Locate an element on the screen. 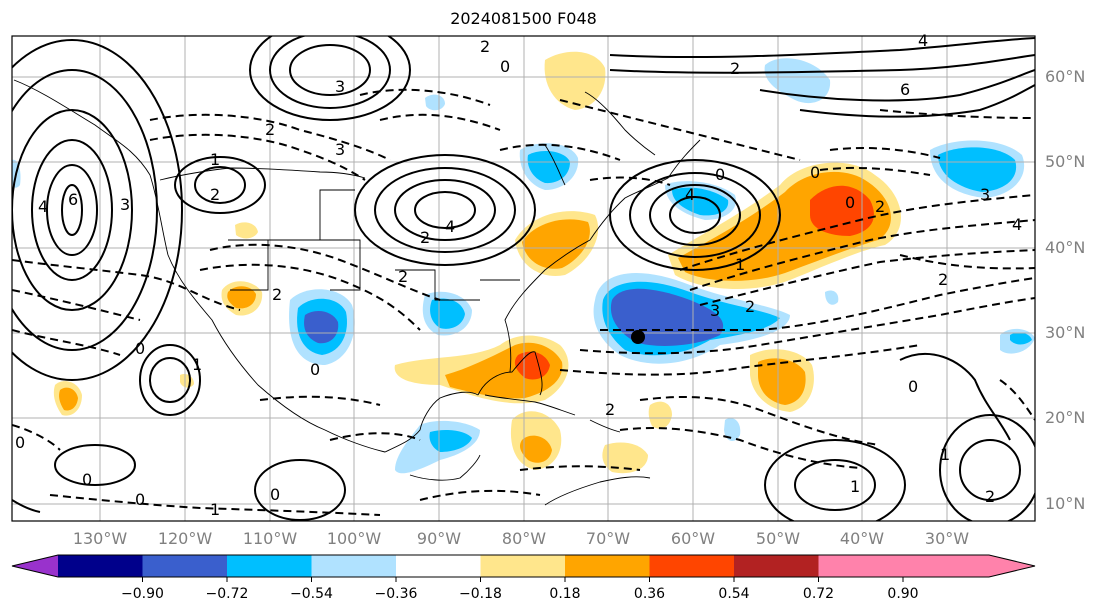 The height and width of the screenshot is (615, 1105). map-title: 2024081500 F048 is located at coordinates (523, 18).